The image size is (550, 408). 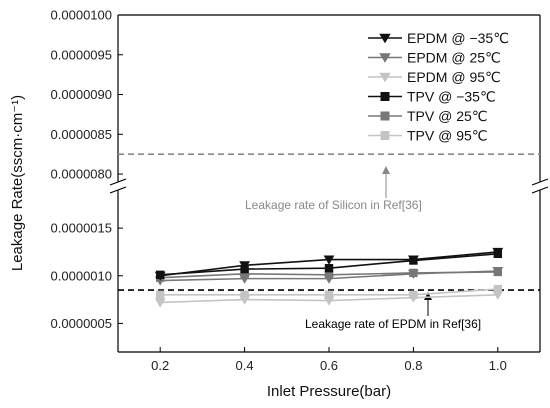 What do you see at coordinates (81, 228) in the screenshot?
I see `y-tick-label: 0.0000015` at bounding box center [81, 228].